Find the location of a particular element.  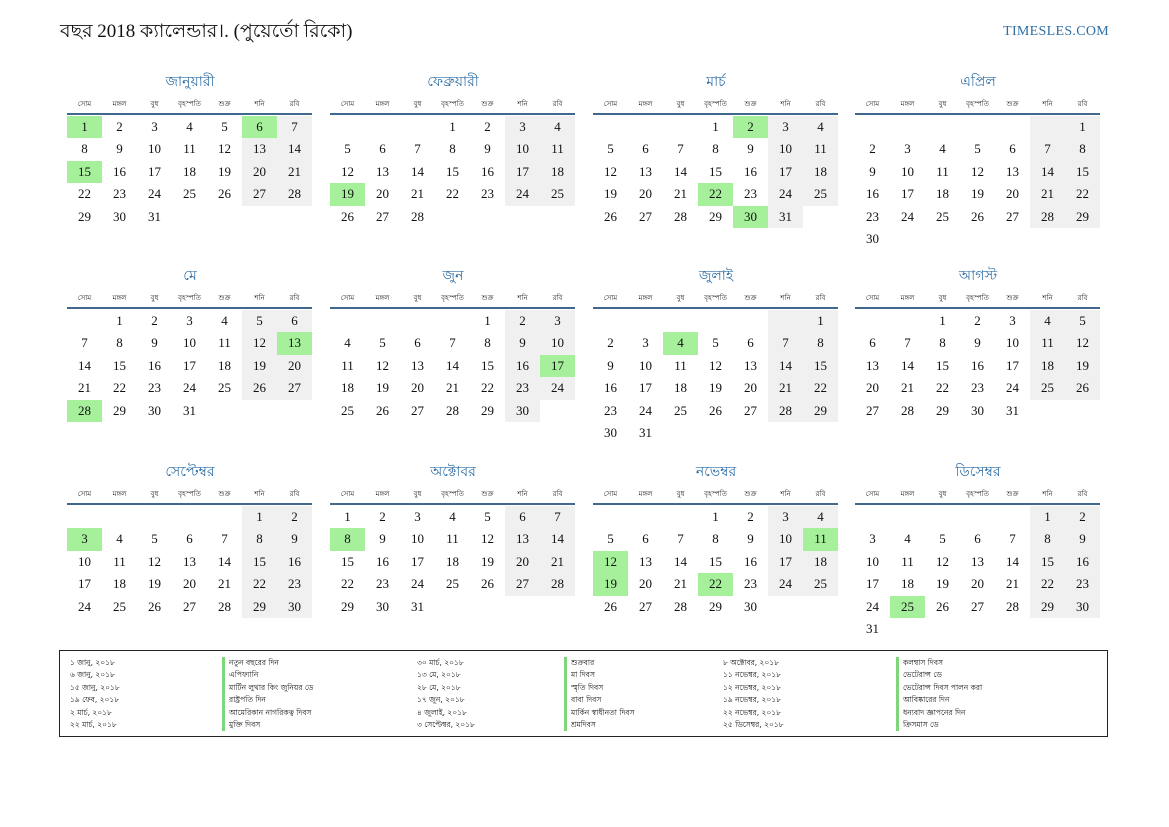

holiday-row: ২৮ মে, ২০১৮ স্মৃতি দিবস is located at coordinates (587, 688).